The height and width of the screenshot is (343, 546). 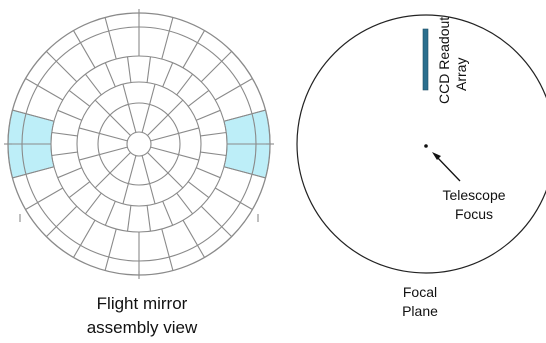 I want to click on focal-plane-label-line1: Focal, so click(x=420, y=292).